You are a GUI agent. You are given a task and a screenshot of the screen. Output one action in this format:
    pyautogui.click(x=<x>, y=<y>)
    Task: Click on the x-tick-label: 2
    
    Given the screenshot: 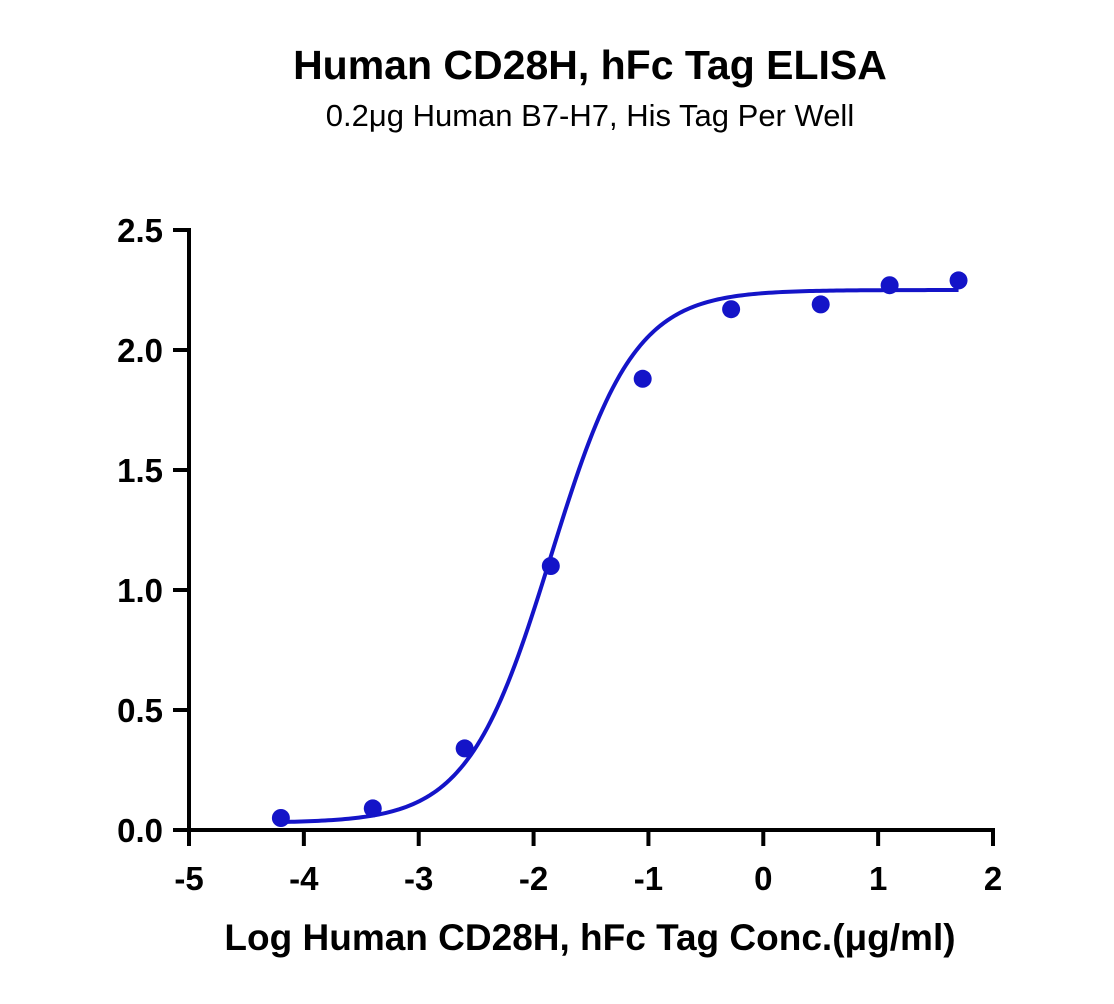 What is the action you would take?
    pyautogui.click(x=993, y=878)
    